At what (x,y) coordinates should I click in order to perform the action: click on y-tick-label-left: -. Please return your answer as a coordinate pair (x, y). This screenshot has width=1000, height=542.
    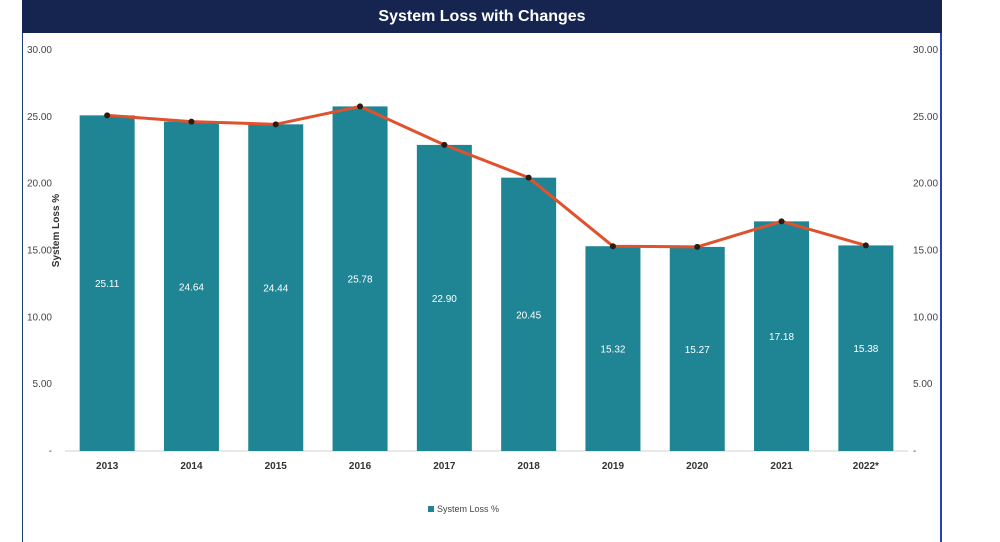
    Looking at the image, I should click on (50, 451).